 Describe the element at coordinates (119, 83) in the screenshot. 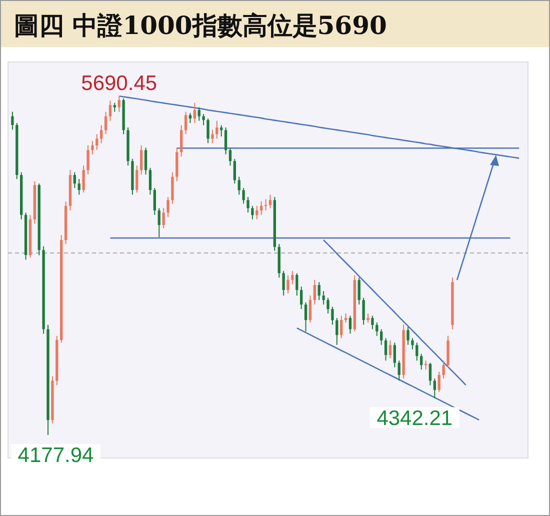

I see `annotation: 5690.45` at that location.